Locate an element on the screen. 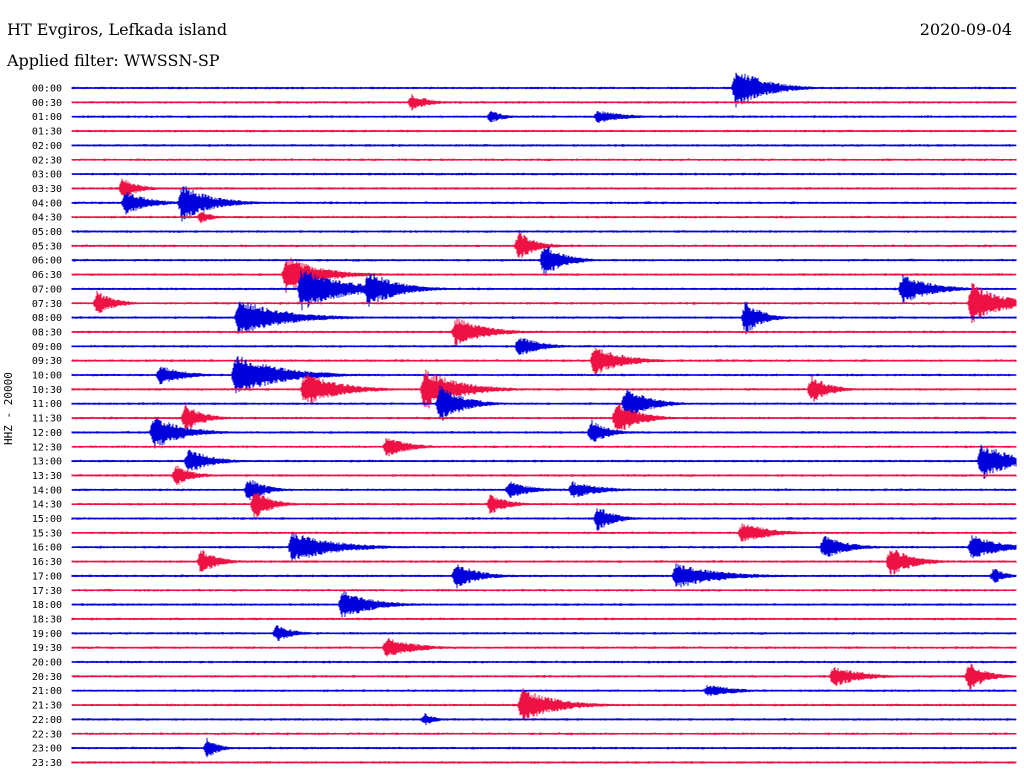 This screenshot has width=1024, height=780. row-time-label: 15:00 is located at coordinates (47, 519).